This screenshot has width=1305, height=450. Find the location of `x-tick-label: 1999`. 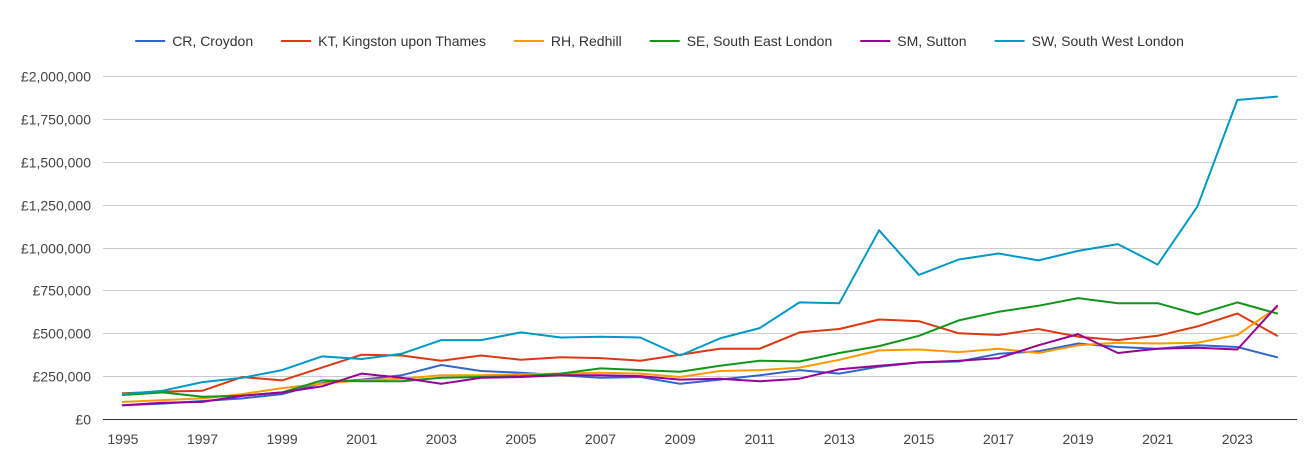

x-tick-label: 1999 is located at coordinates (282, 439).